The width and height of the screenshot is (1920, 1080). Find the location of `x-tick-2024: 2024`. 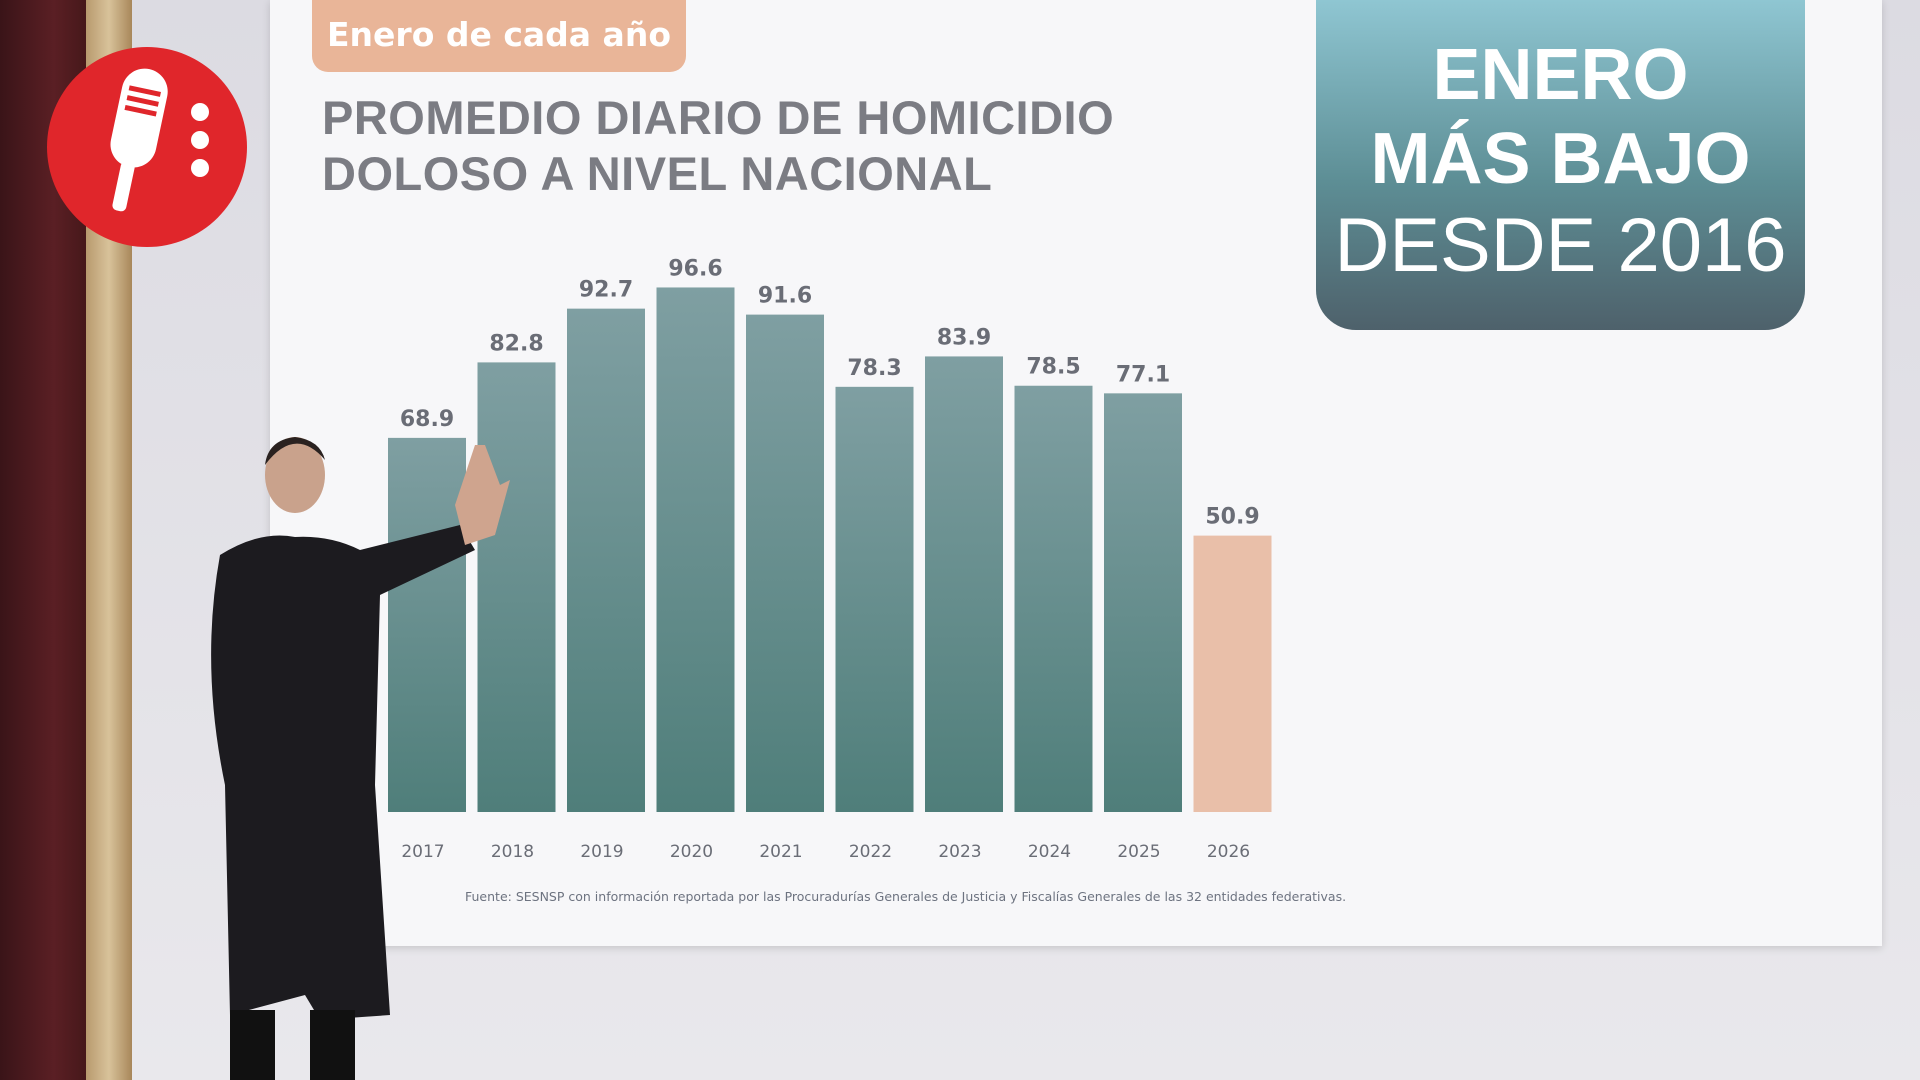

x-tick-2024: 2024 is located at coordinates (1049, 852).